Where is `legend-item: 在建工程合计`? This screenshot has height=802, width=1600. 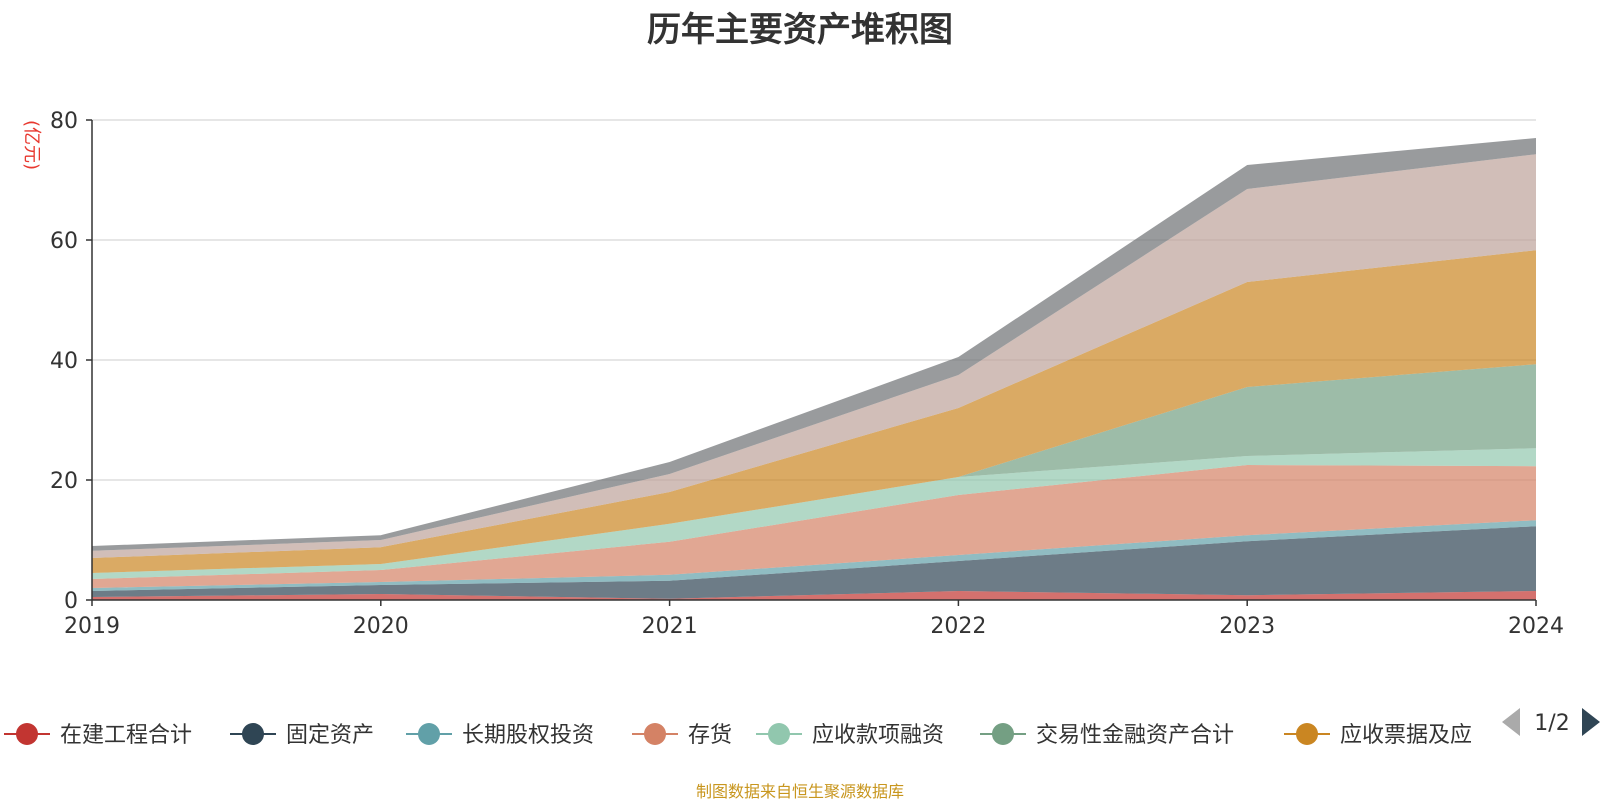 legend-item: 在建工程合计 is located at coordinates (98, 735).